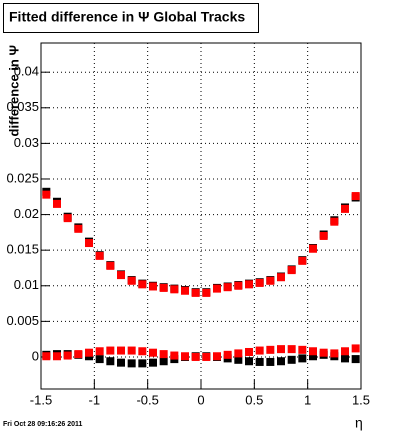  I want to click on x-tick-label: -1.5, so click(41, 399).